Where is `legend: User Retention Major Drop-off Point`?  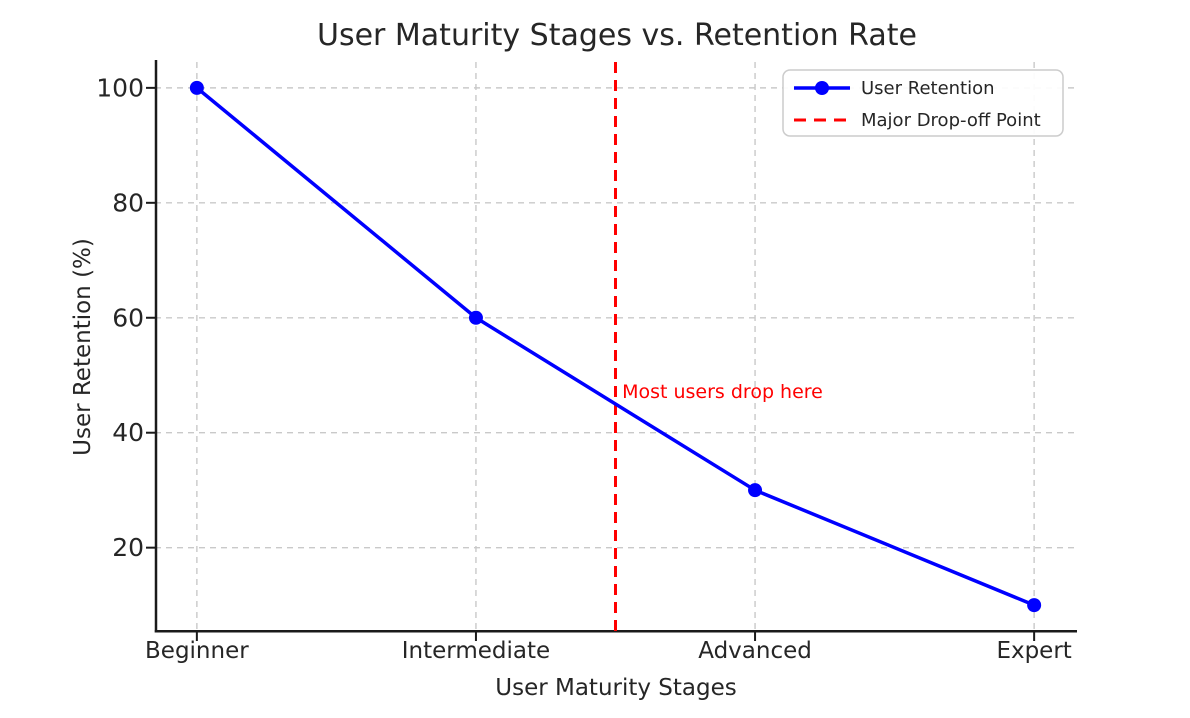
legend: User Retention Major Drop-off Point is located at coordinates (923, 103).